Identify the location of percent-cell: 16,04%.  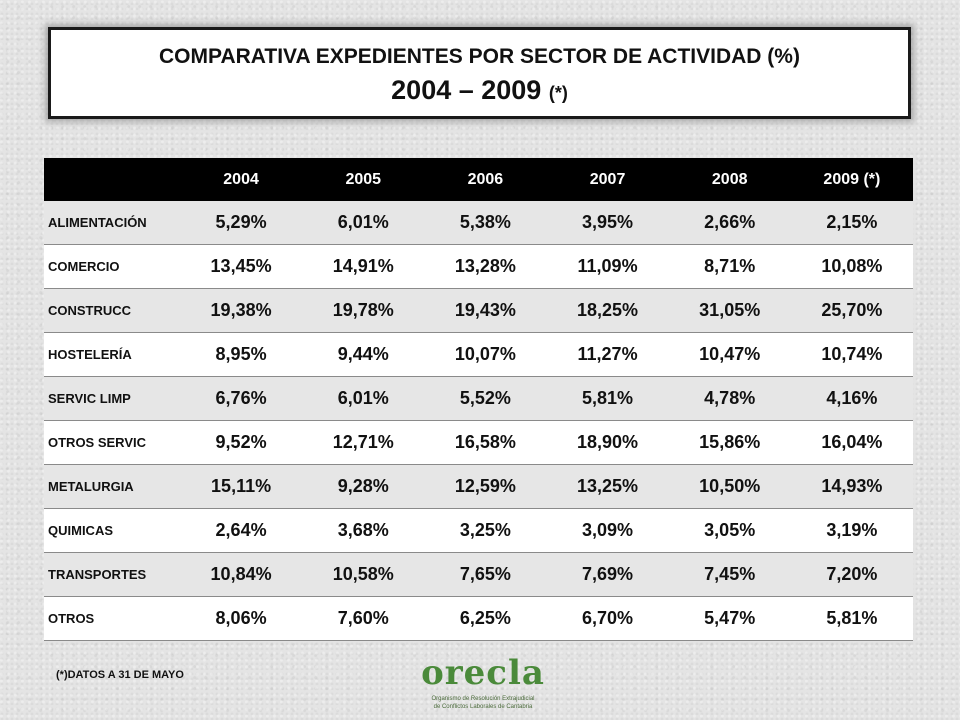
(851, 442).